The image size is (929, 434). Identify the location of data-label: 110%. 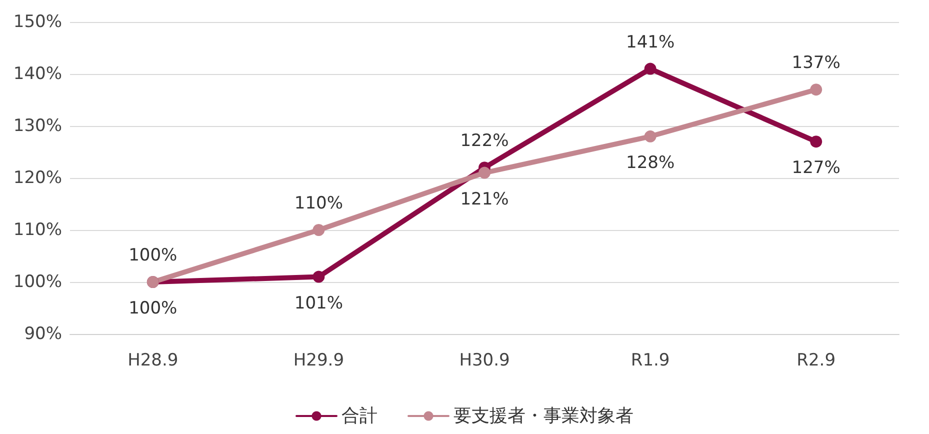
(319, 204).